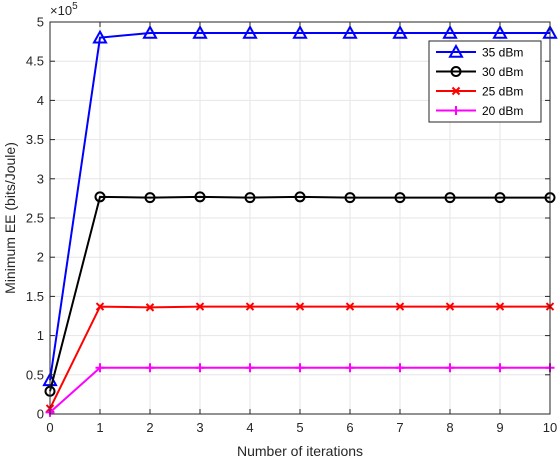 This screenshot has height=460, width=558. What do you see at coordinates (499, 427) in the screenshot?
I see `x-tick-label: 9` at bounding box center [499, 427].